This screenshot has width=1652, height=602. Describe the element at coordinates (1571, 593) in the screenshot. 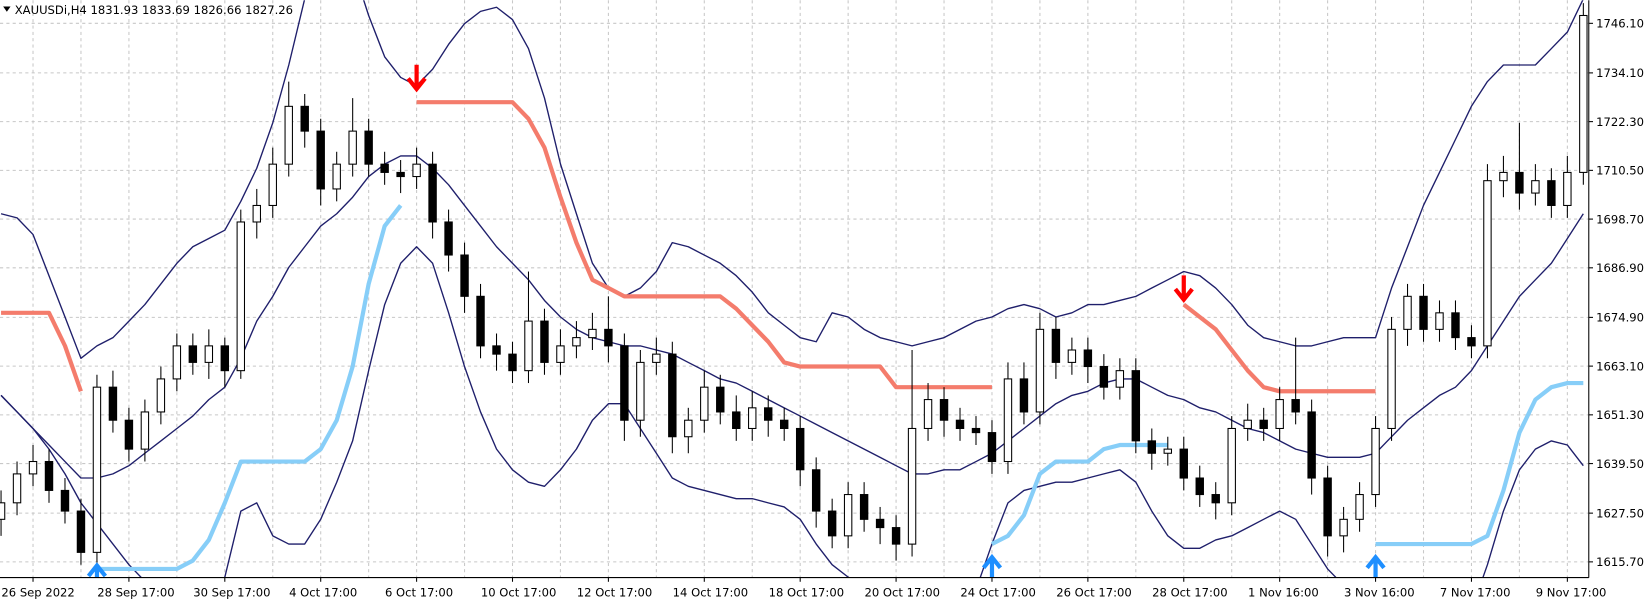

I see `x-tick-label: 9 Nov 17:00` at that location.